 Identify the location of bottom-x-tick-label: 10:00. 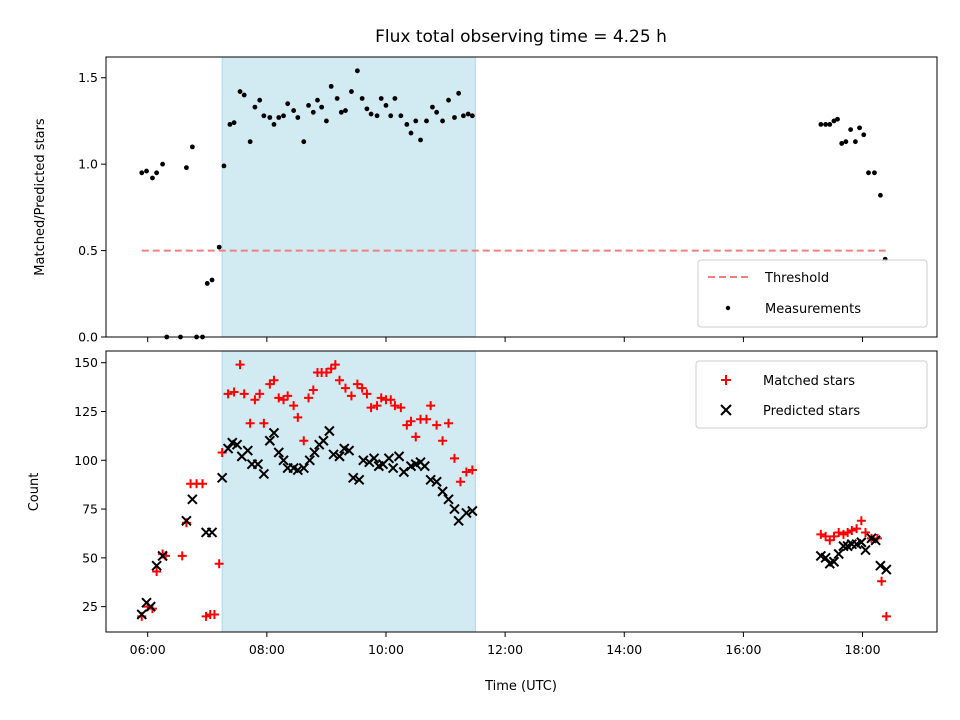
(386, 649).